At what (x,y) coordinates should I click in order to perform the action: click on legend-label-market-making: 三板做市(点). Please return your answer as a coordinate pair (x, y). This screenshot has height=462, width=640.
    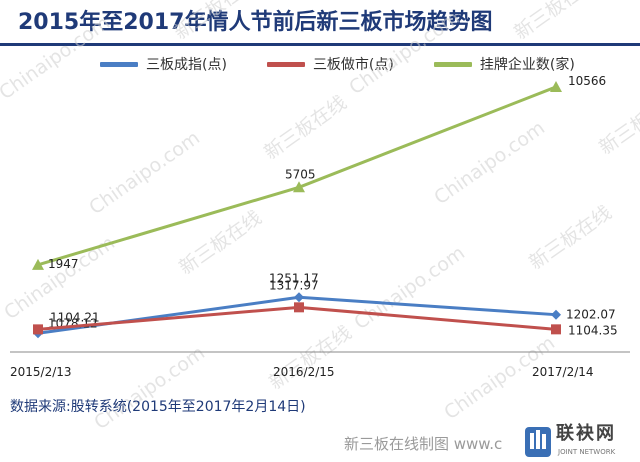
    Looking at the image, I should click on (353, 65).